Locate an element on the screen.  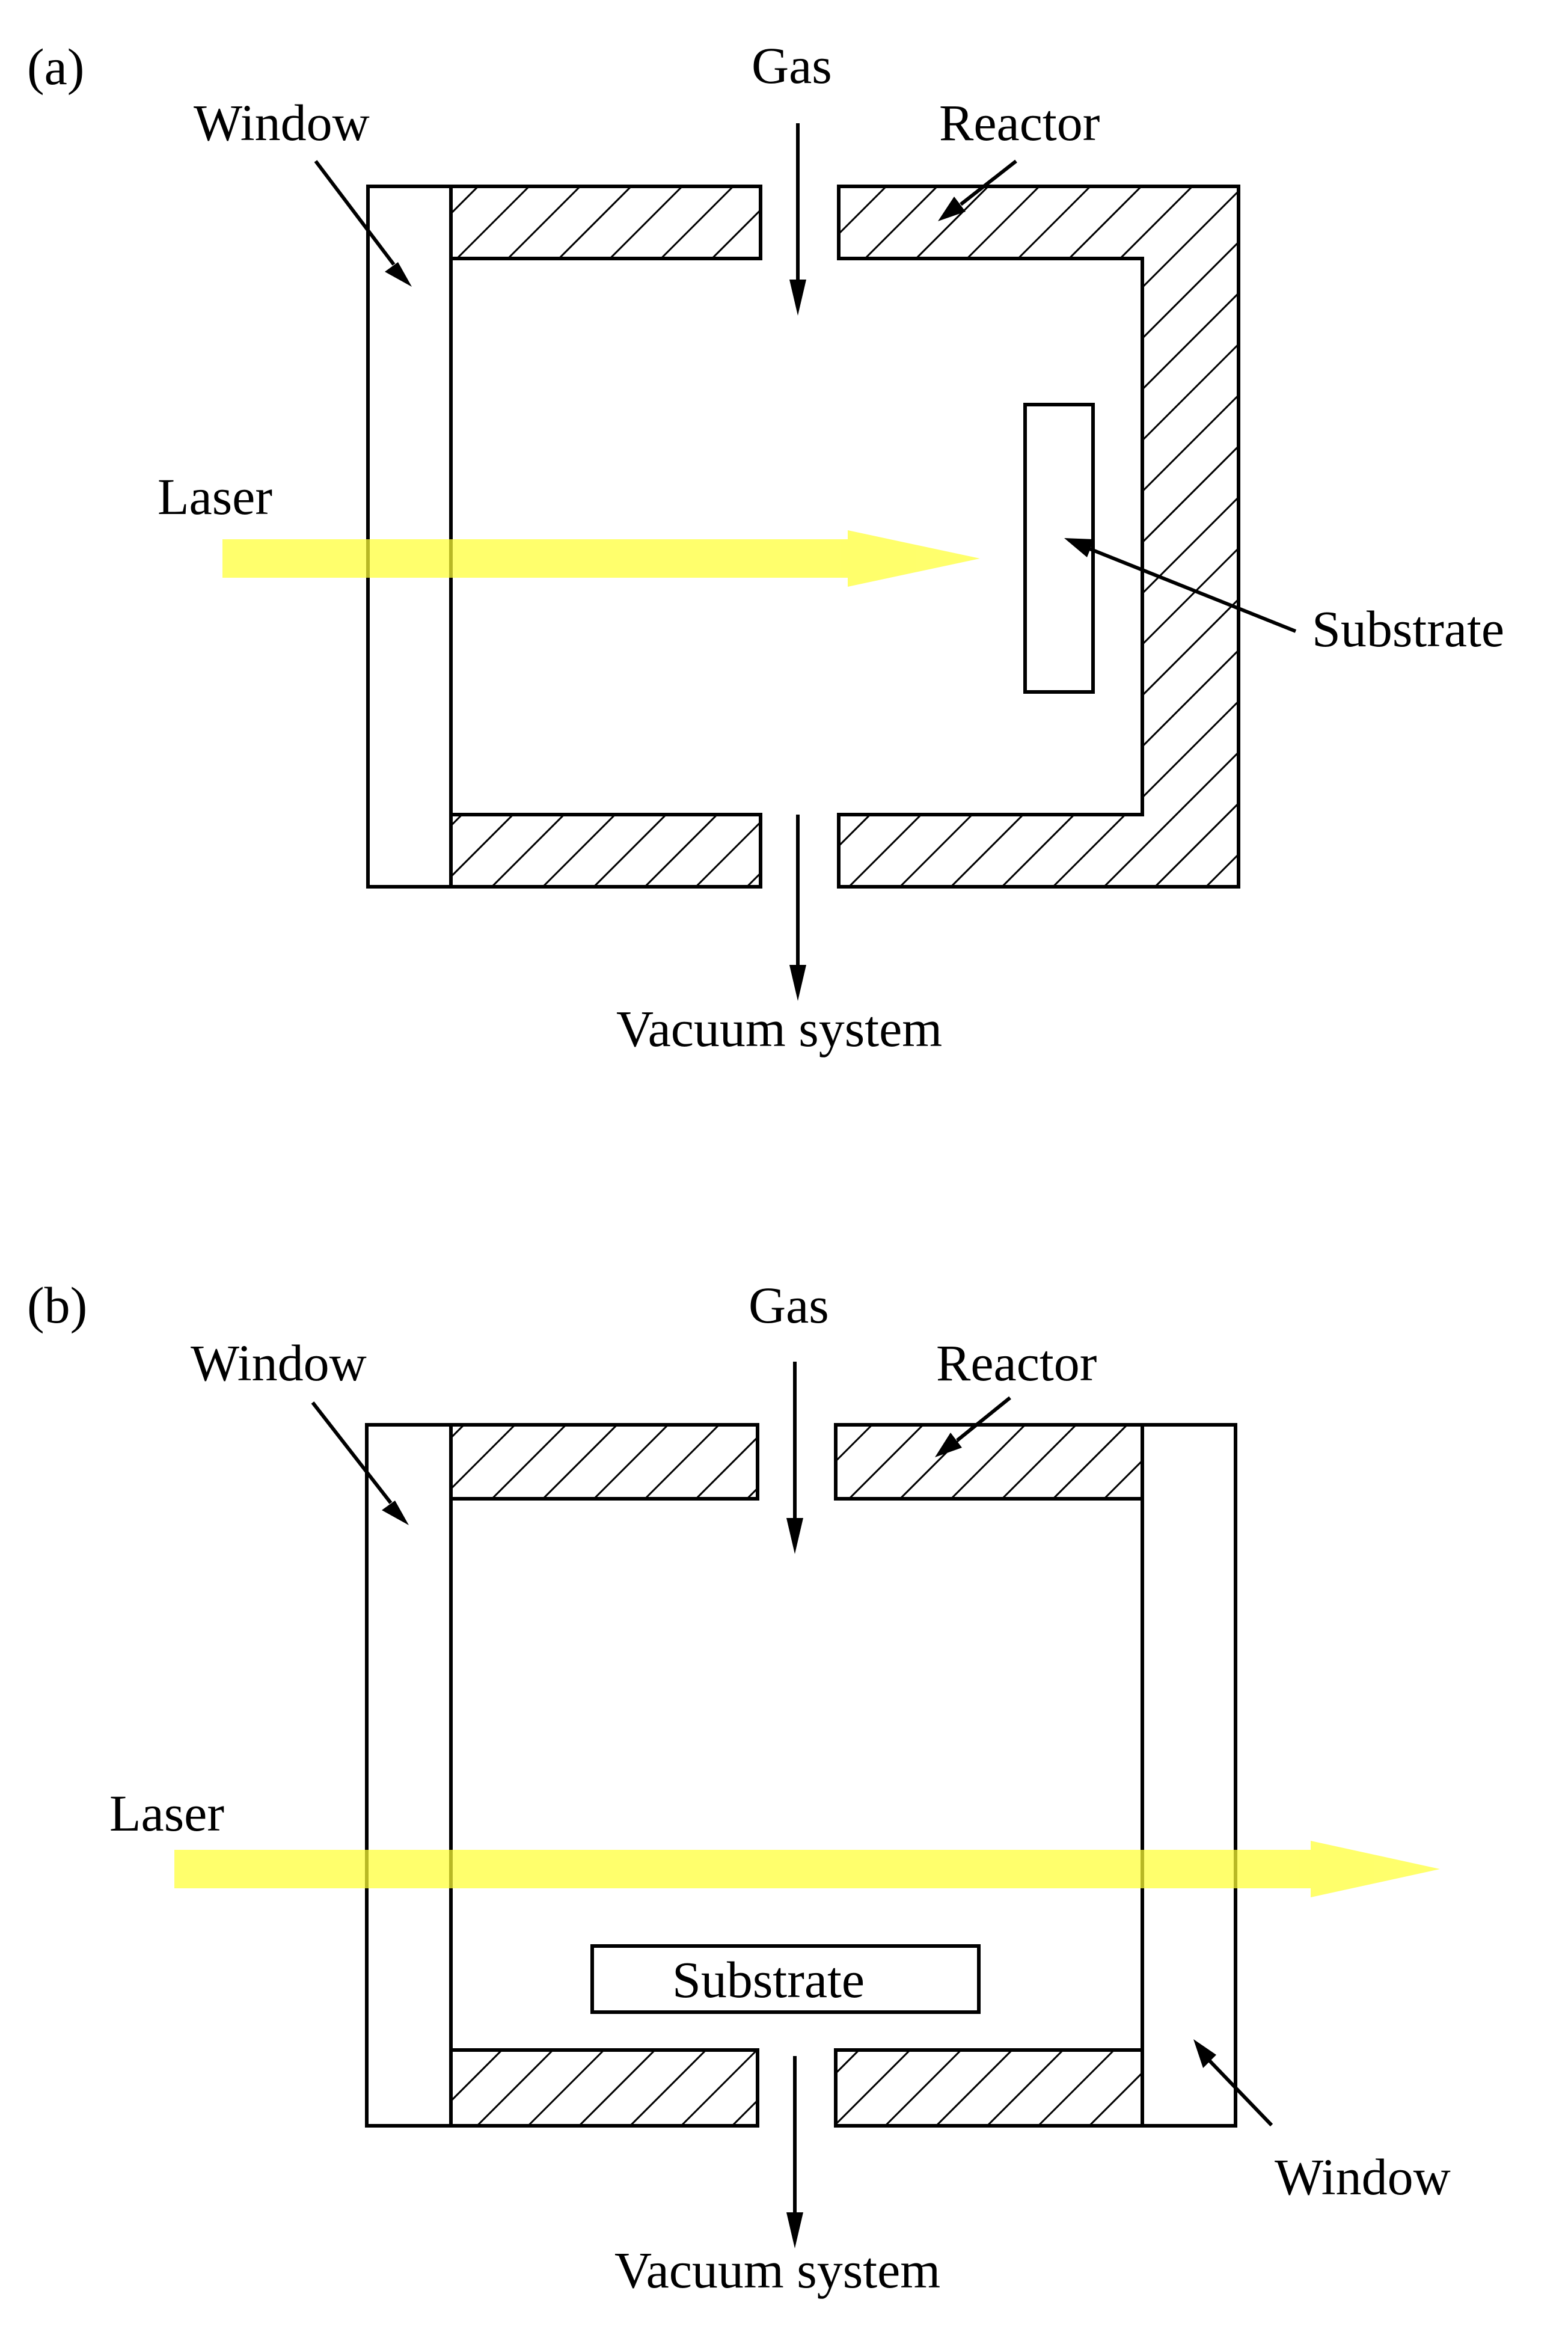
panel-a-tag: (a) is located at coordinates (55, 67).